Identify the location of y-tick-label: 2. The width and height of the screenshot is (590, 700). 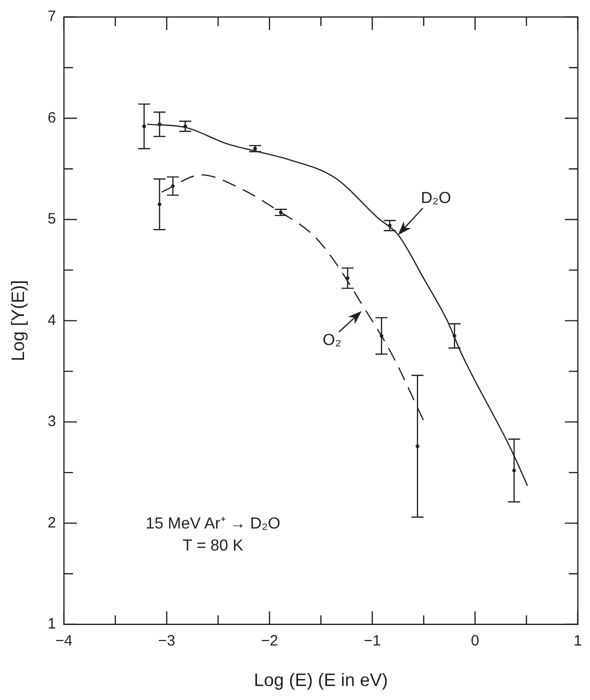
(52, 523).